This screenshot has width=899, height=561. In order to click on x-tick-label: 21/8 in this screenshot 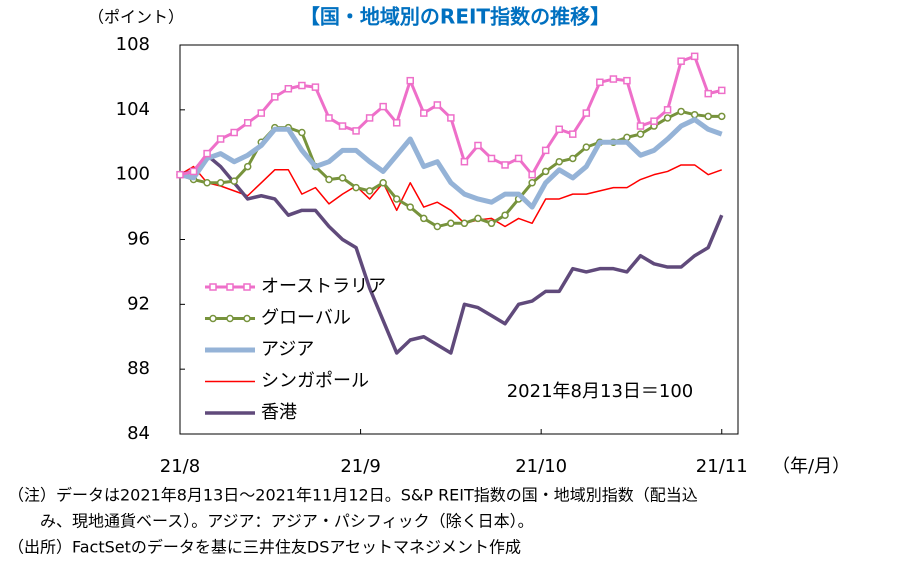, I will do `click(180, 466)`.